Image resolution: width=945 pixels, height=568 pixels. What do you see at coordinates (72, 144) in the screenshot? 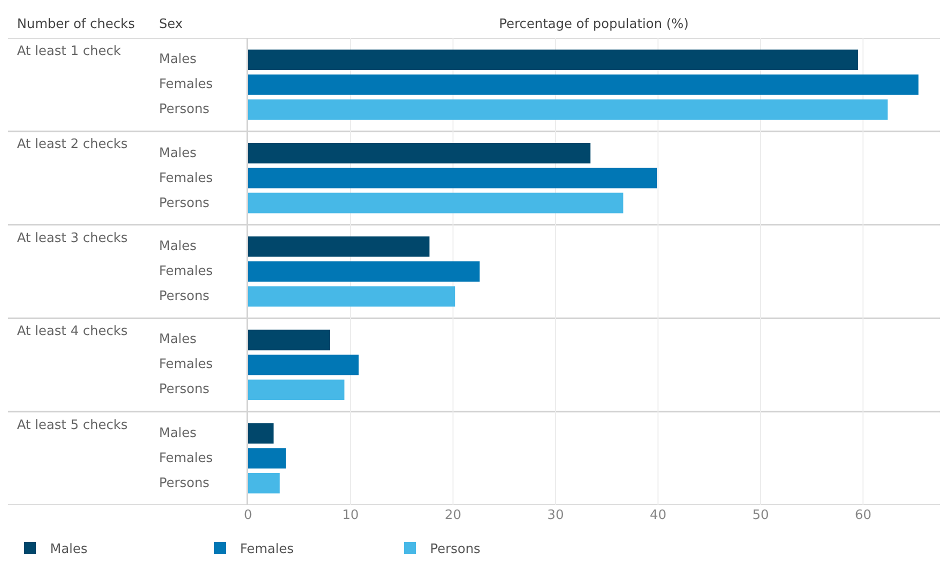
I see `y-tick-label: At least 2 checks` at bounding box center [72, 144].